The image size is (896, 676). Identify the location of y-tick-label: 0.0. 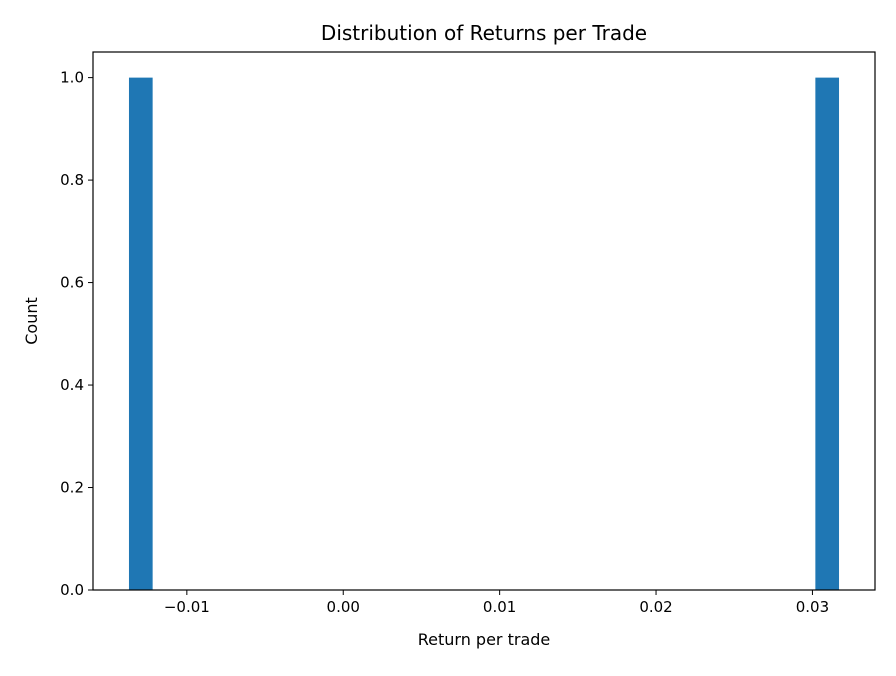
(72, 590).